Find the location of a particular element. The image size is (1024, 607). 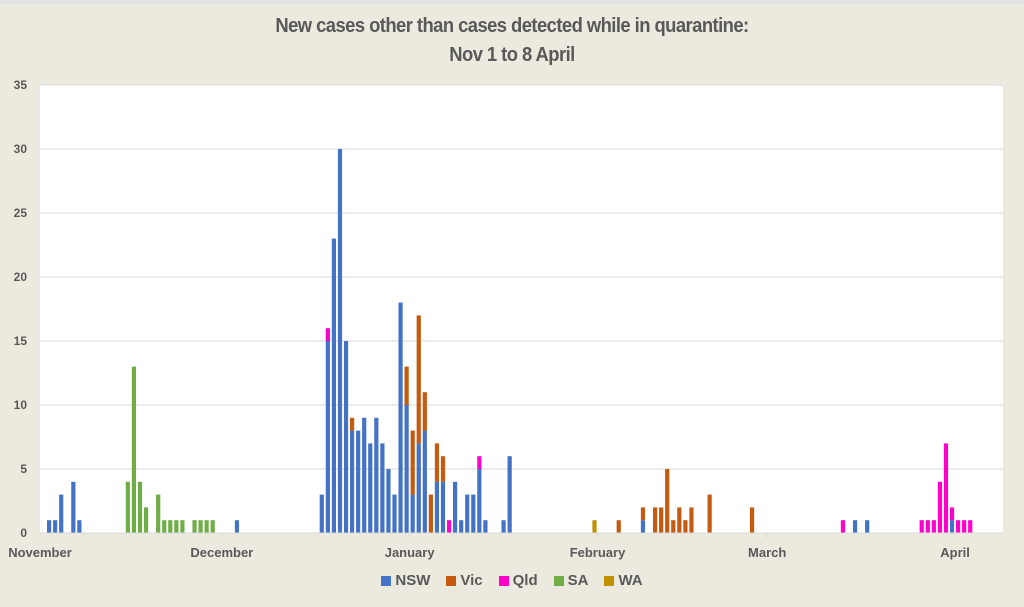

x-tick-label: February is located at coordinates (598, 552).